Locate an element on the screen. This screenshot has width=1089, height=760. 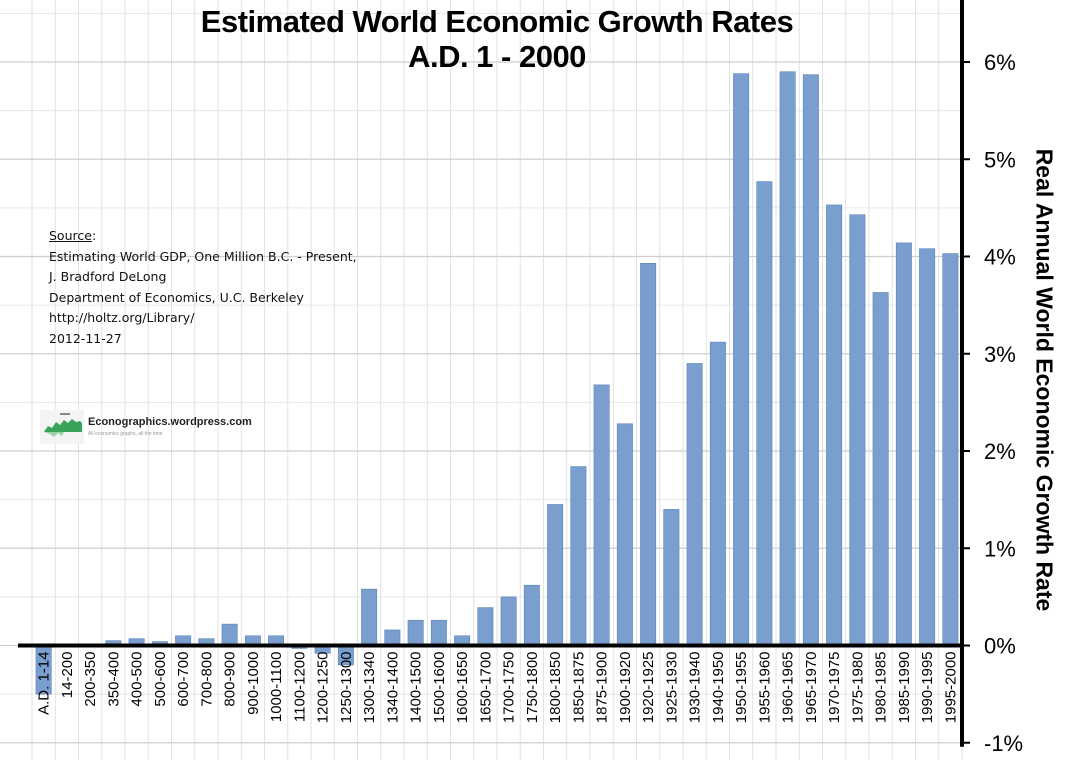
x-tick-label: 1900-1920 is located at coordinates (625, 688).